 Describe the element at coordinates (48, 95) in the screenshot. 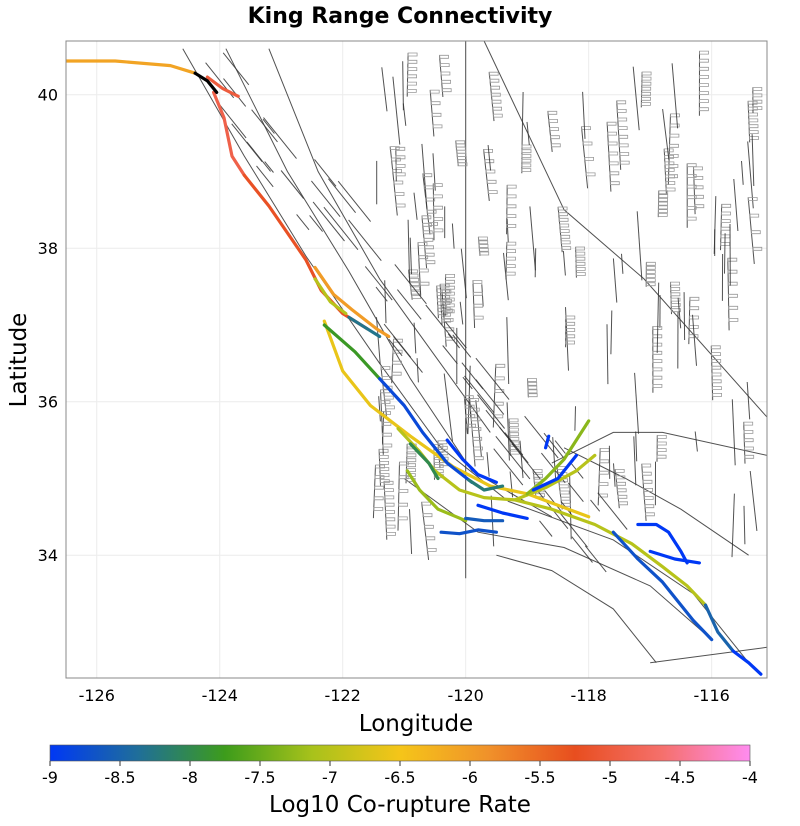

I see `y-tick-label: 40` at that location.